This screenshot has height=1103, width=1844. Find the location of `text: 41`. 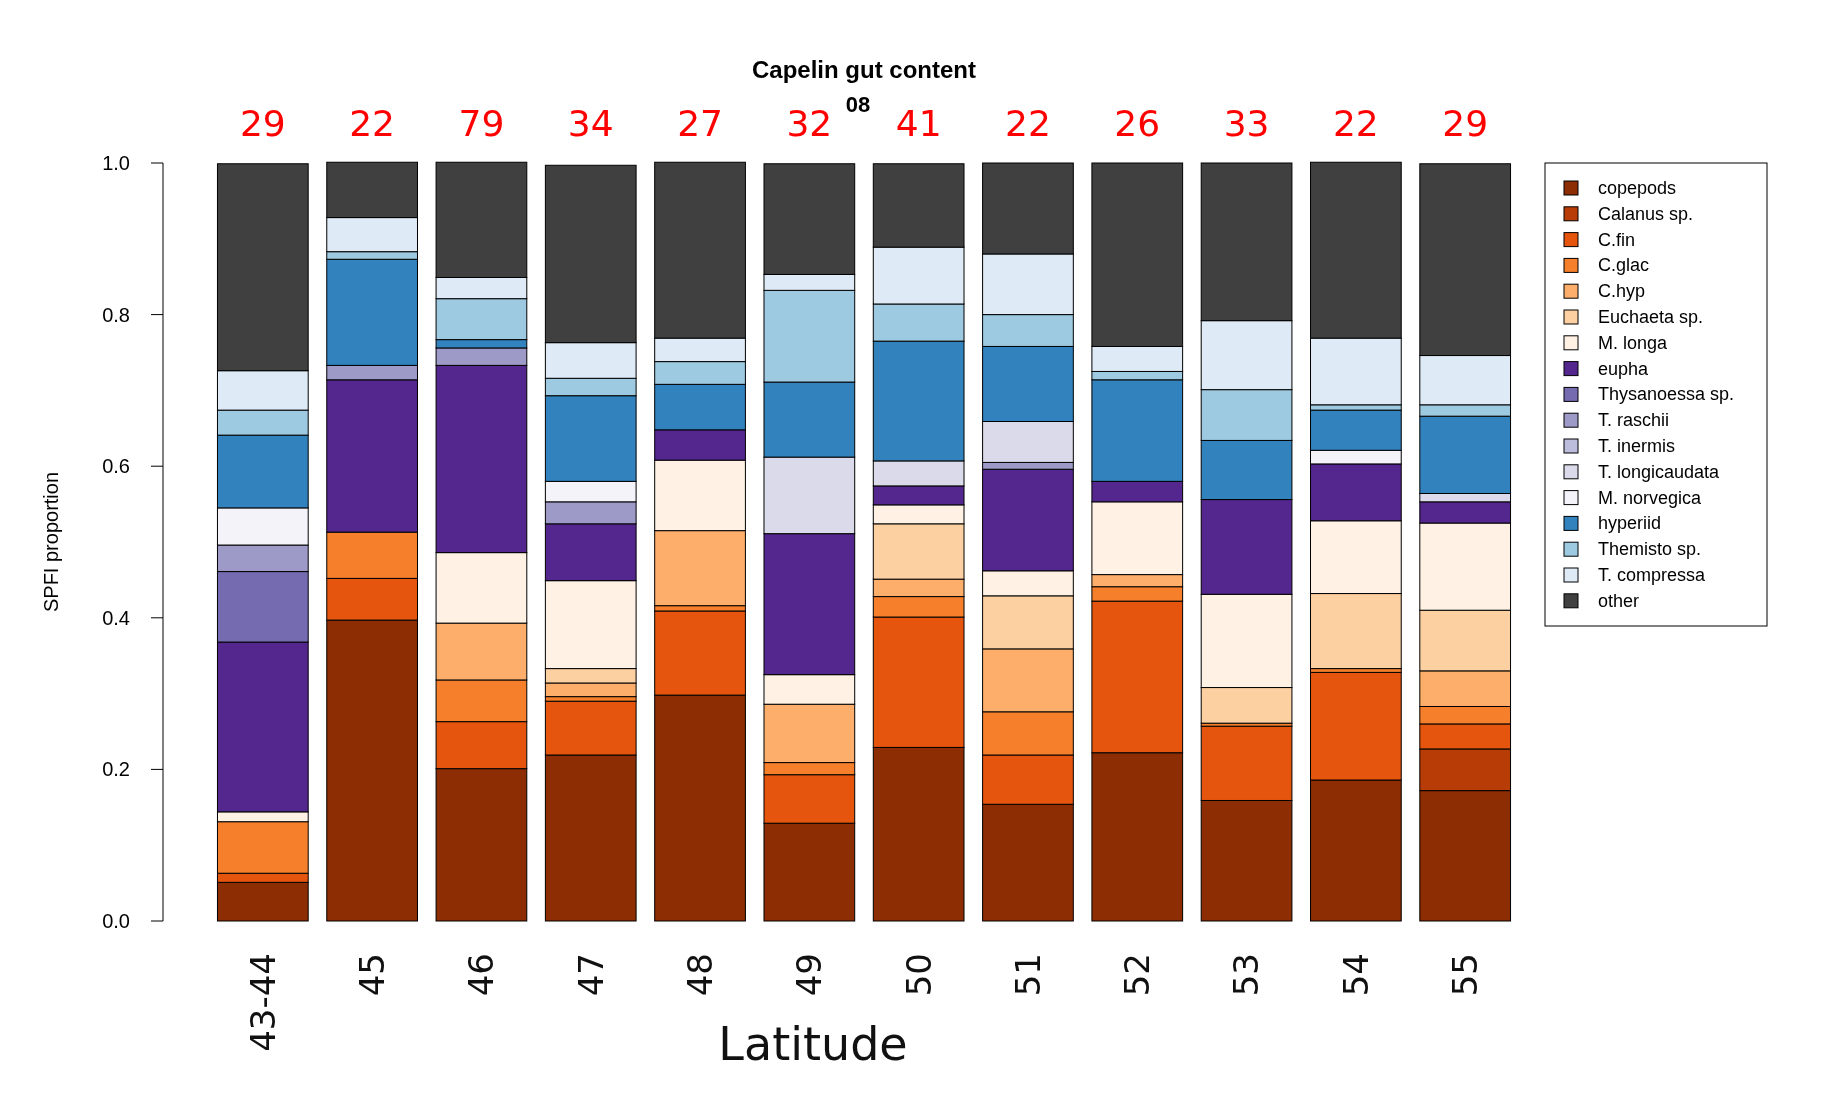

text: 41 is located at coordinates (918, 123).